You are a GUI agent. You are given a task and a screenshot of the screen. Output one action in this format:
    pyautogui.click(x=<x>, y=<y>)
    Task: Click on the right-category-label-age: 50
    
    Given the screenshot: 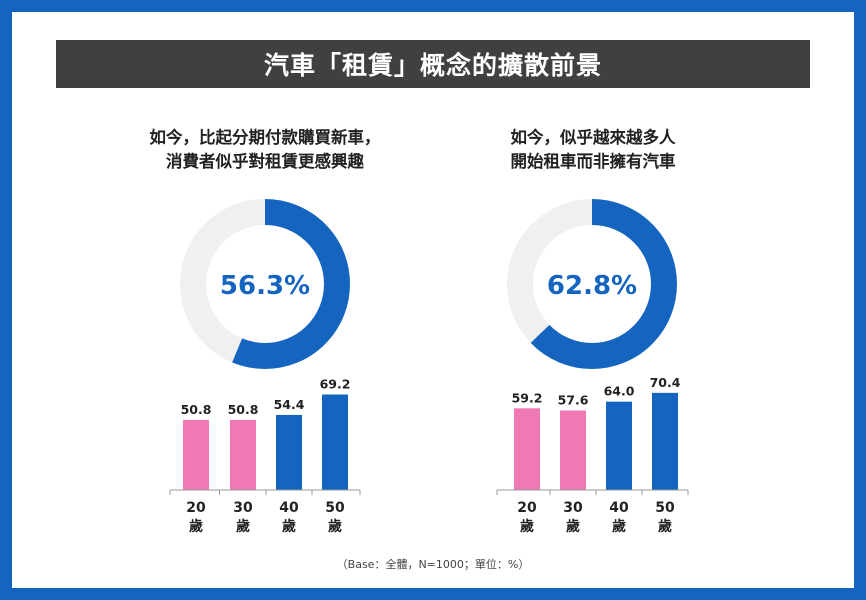 What is the action you would take?
    pyautogui.click(x=665, y=508)
    